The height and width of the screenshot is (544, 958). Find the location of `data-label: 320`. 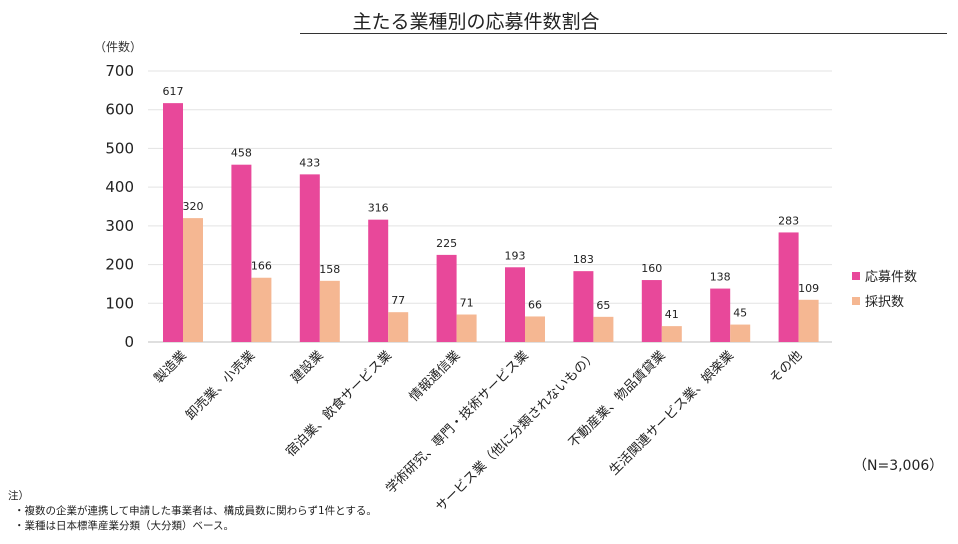

data-label: 320 is located at coordinates (193, 206).